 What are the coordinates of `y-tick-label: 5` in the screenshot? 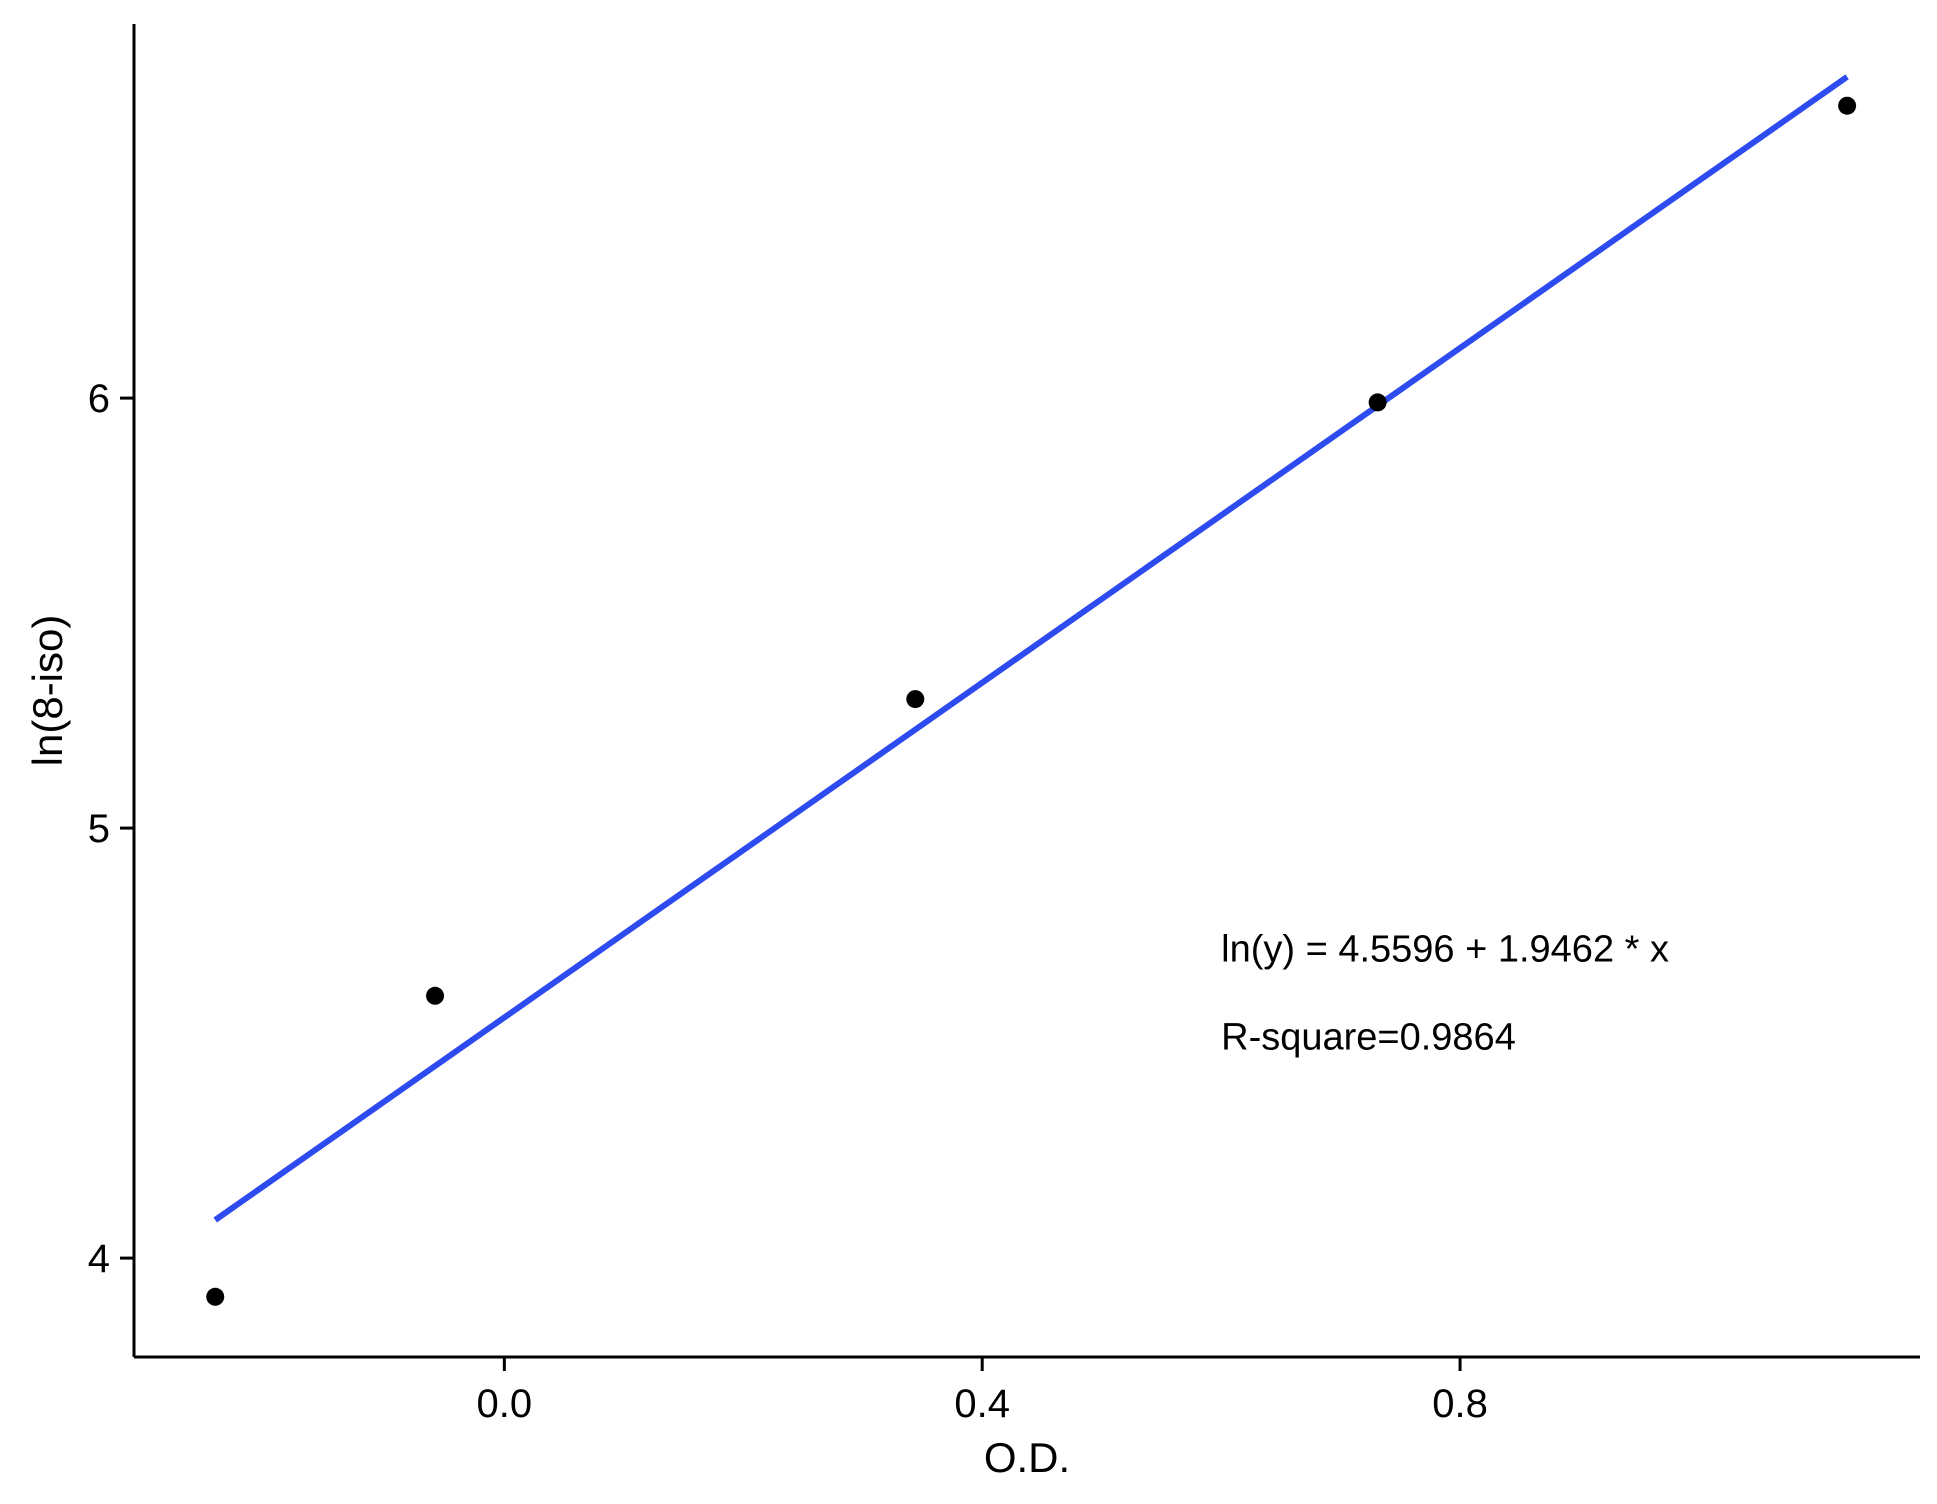 It's located at (99, 829).